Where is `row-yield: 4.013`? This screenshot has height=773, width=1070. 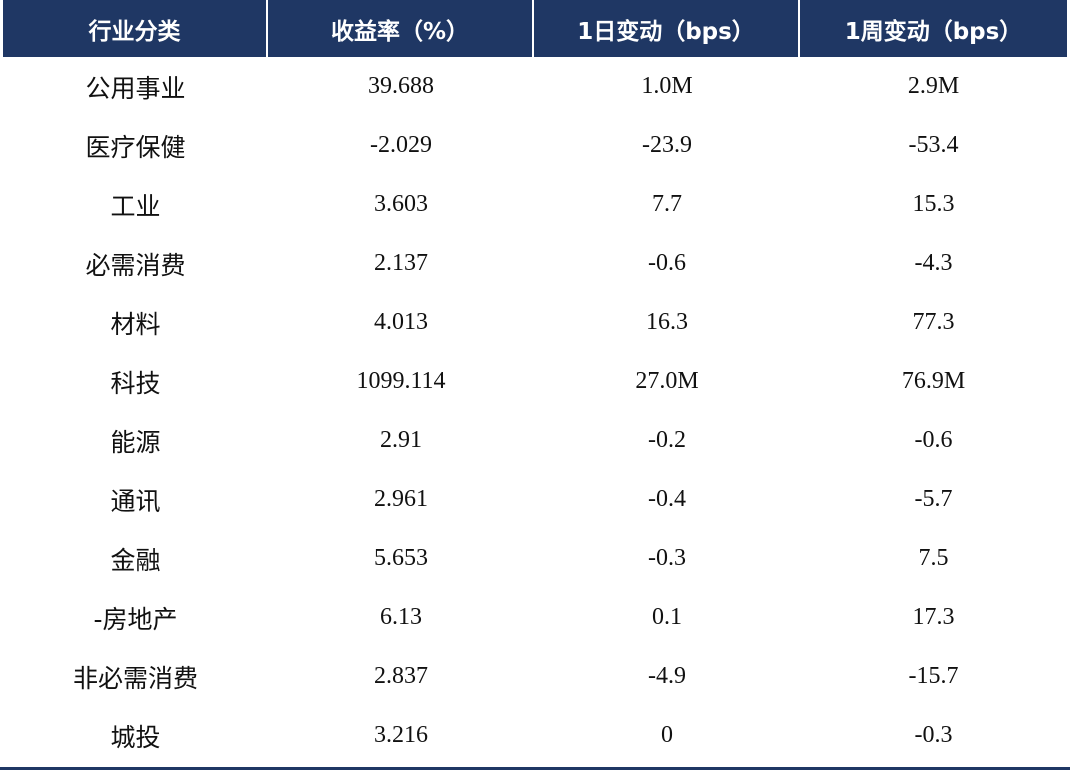 row-yield: 4.013 is located at coordinates (401, 322).